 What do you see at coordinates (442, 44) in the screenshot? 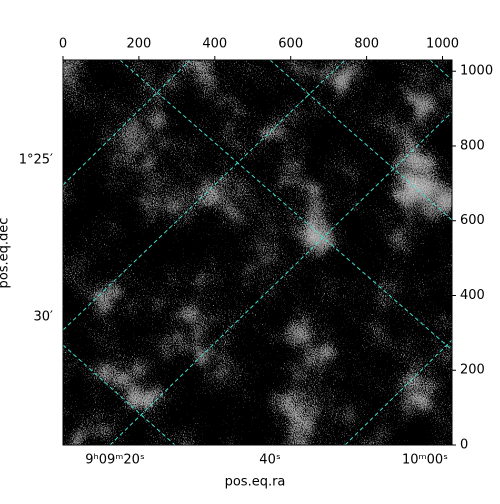
I see `x-tick-label: 1000` at bounding box center [442, 44].